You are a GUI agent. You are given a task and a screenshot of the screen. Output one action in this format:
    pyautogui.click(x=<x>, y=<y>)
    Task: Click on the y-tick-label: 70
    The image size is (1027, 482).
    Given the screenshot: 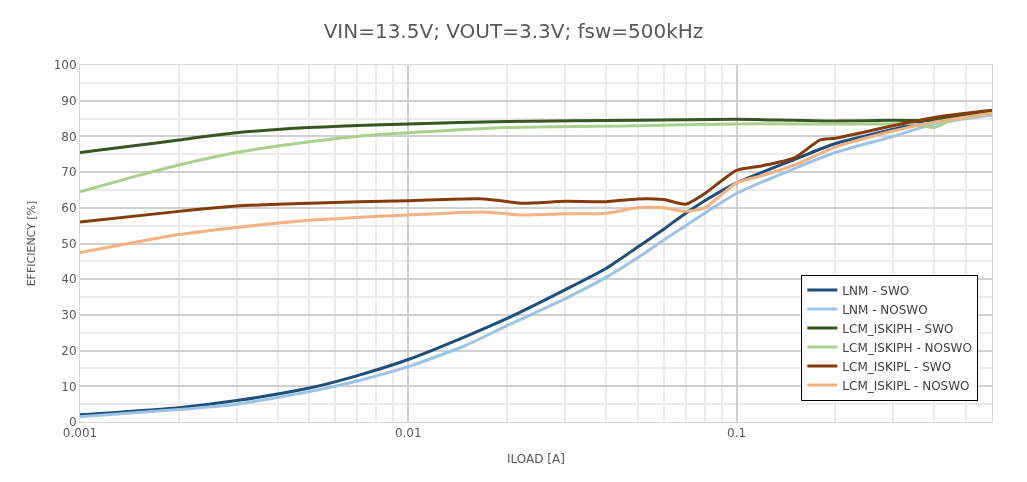 What is the action you would take?
    pyautogui.click(x=69, y=172)
    